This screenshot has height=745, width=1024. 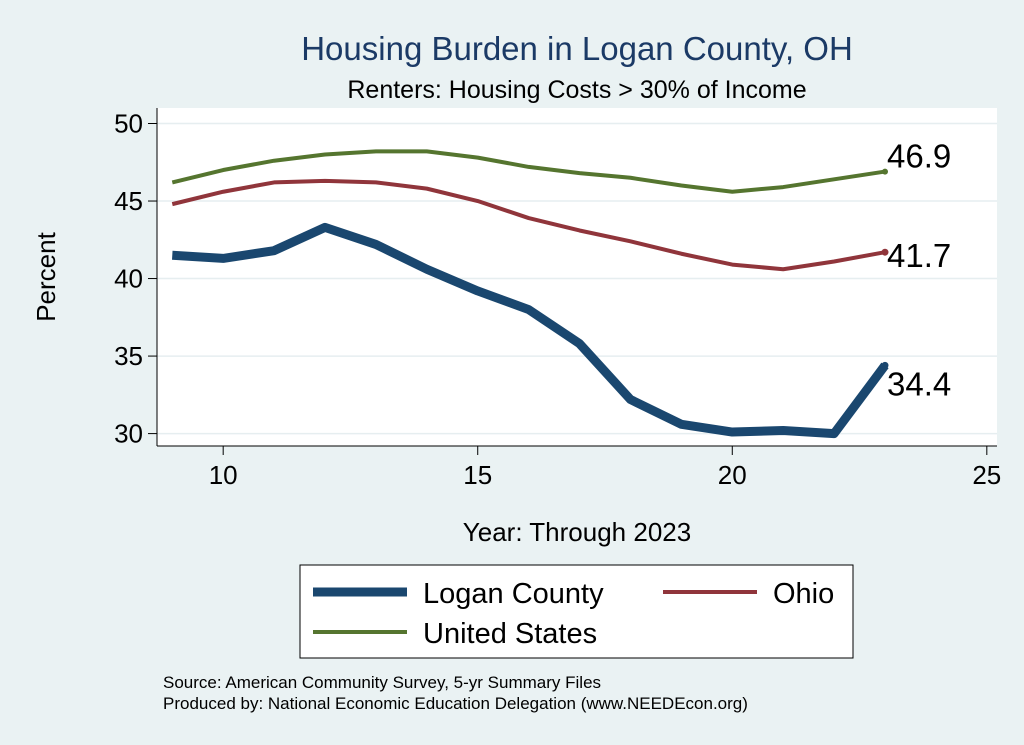 I want to click on y-tick-label-45: 45, so click(x=128, y=201).